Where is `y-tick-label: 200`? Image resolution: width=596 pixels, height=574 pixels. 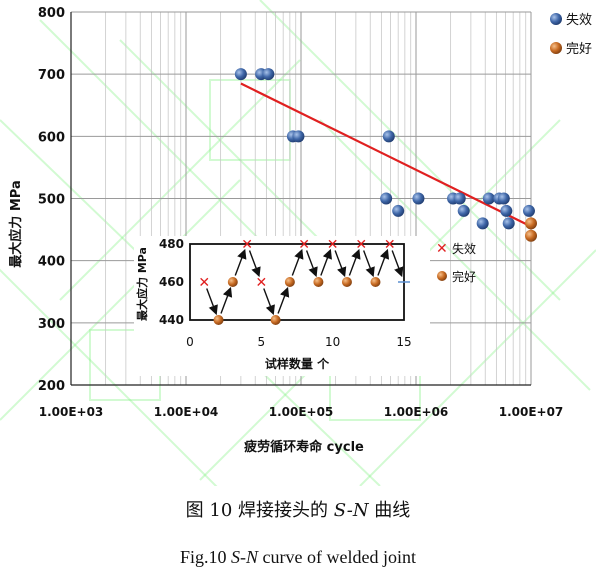 y-tick-label: 200 is located at coordinates (51, 386).